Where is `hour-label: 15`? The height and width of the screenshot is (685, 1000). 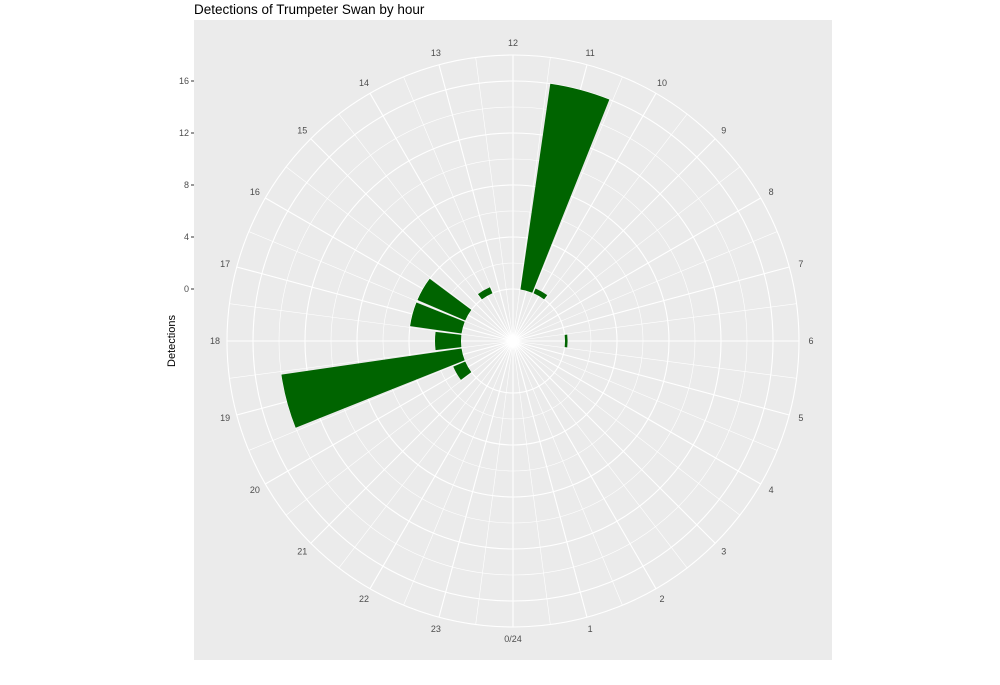
hour-label: 15 is located at coordinates (302, 130).